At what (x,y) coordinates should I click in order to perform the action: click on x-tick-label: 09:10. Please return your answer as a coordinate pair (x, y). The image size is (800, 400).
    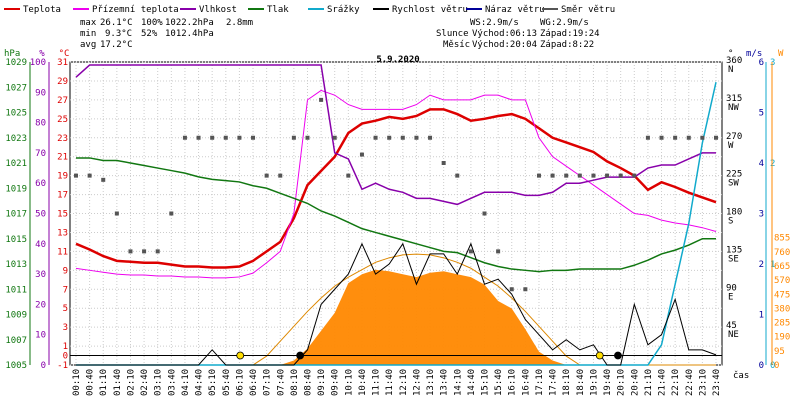
    Looking at the image, I should click on (322, 382).